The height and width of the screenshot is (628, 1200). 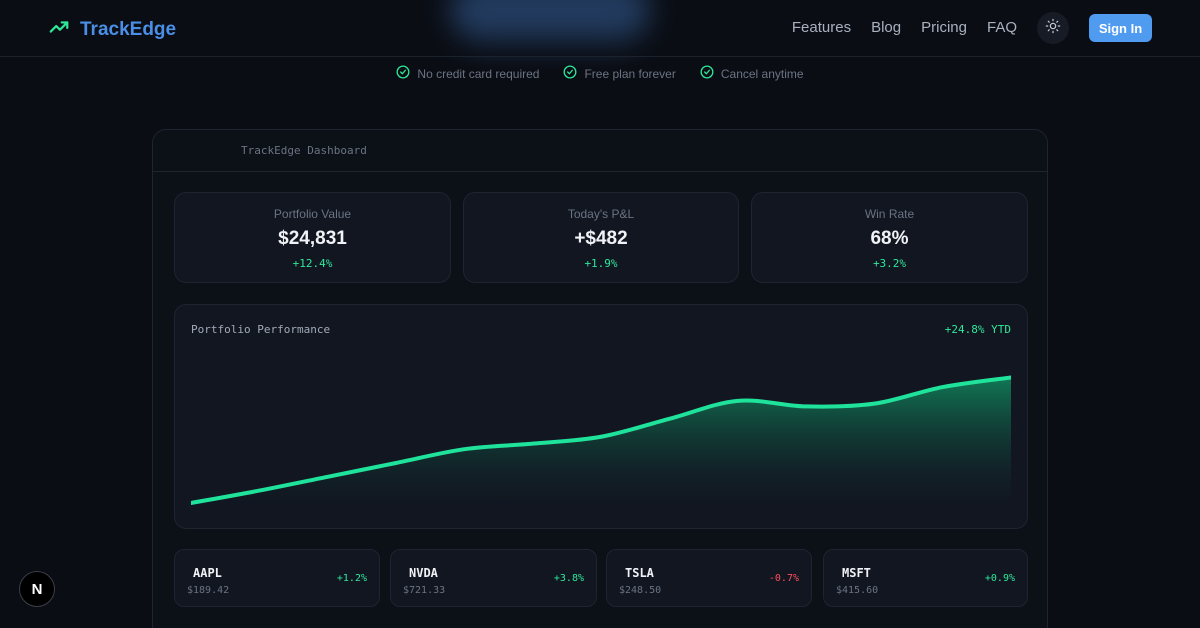 I want to click on brand: TrackEdge, so click(x=112, y=29).